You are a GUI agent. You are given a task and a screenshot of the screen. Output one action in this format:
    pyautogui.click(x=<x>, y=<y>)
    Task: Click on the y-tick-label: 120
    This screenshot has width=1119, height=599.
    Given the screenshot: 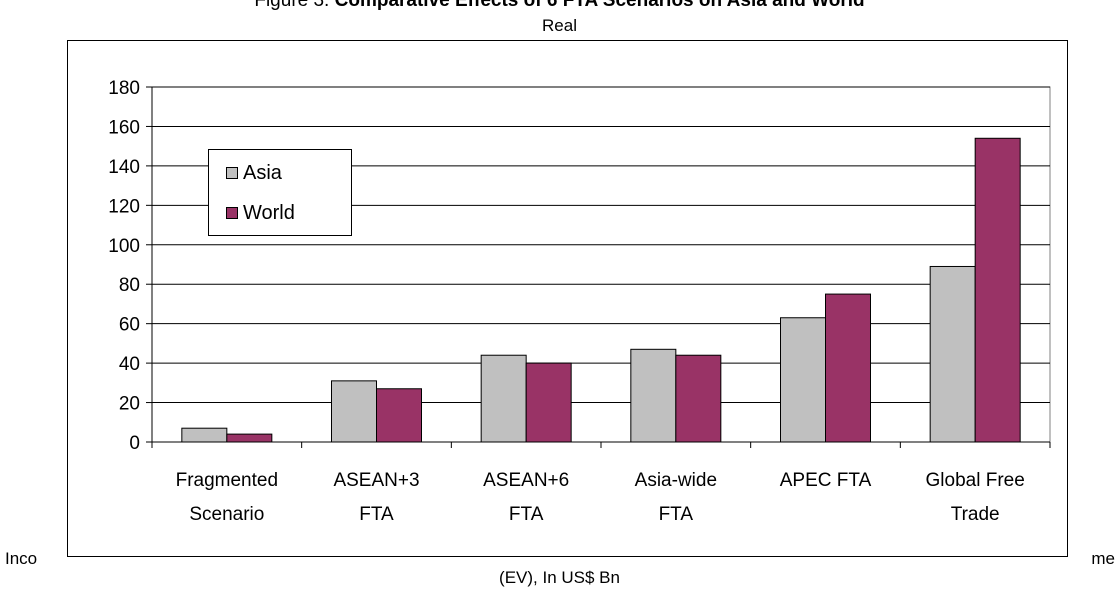 What is the action you would take?
    pyautogui.click(x=124, y=206)
    